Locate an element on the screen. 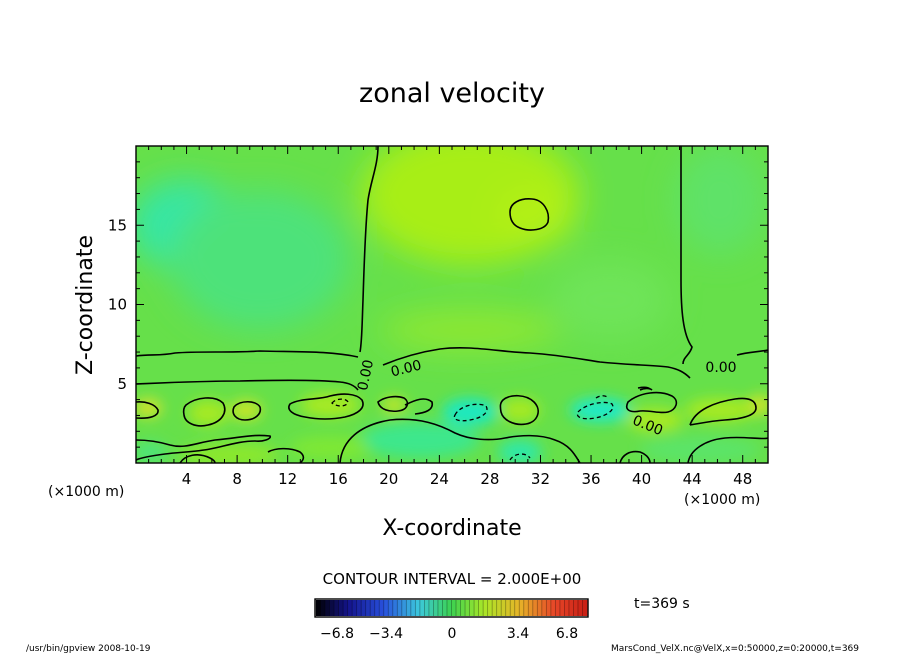 This screenshot has height=654, width=904. x-axis-label: X-coordinate is located at coordinates (451, 528).